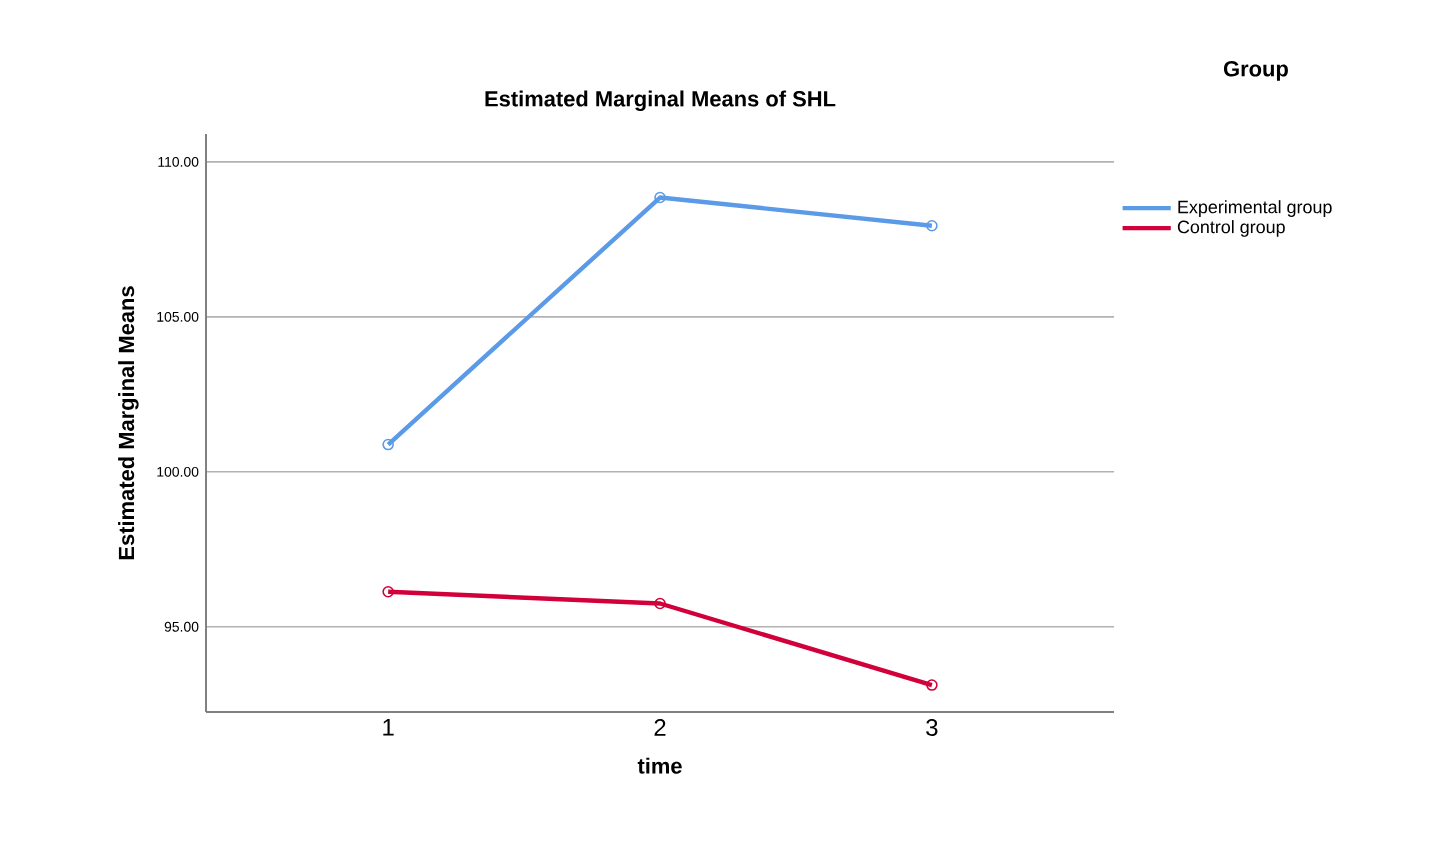 The width and height of the screenshot is (1456, 846). What do you see at coordinates (660, 101) in the screenshot?
I see `chart-title: Estimated Marginal Means of SHL` at bounding box center [660, 101].